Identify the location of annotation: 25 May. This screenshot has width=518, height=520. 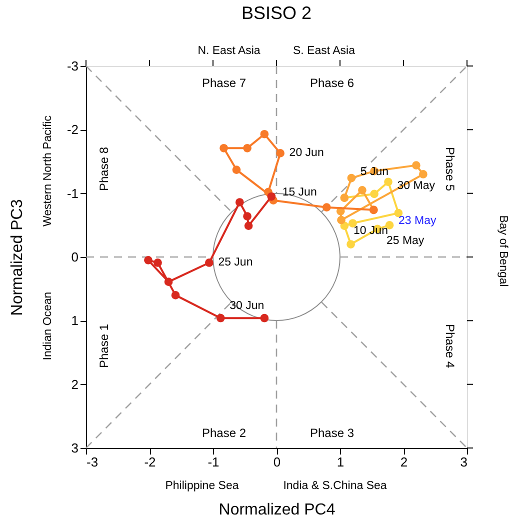
(405, 240).